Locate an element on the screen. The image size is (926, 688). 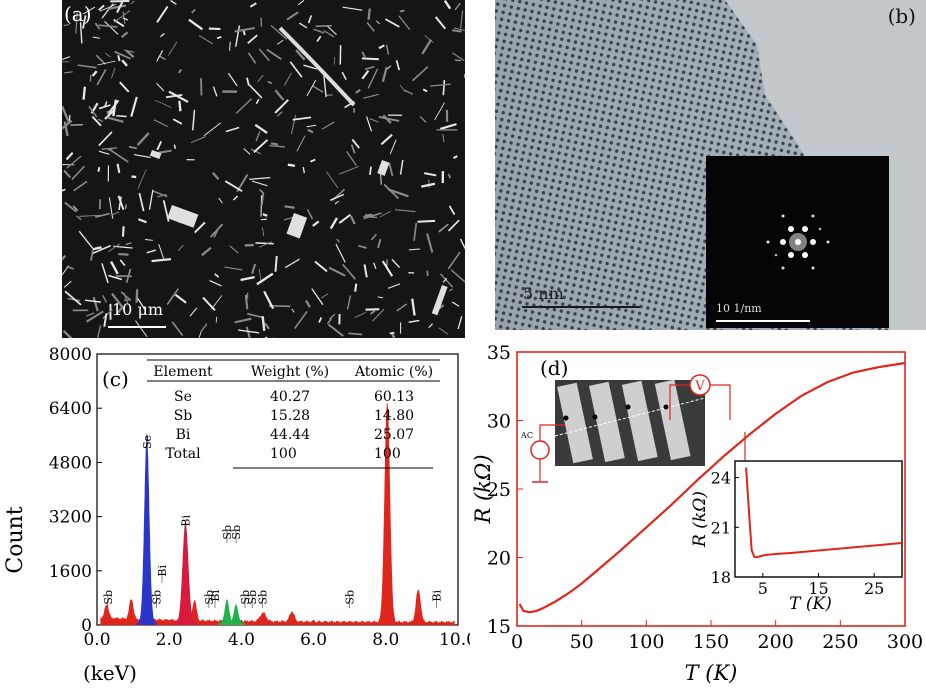
y-tick-label: 6400 is located at coordinates (70, 409).